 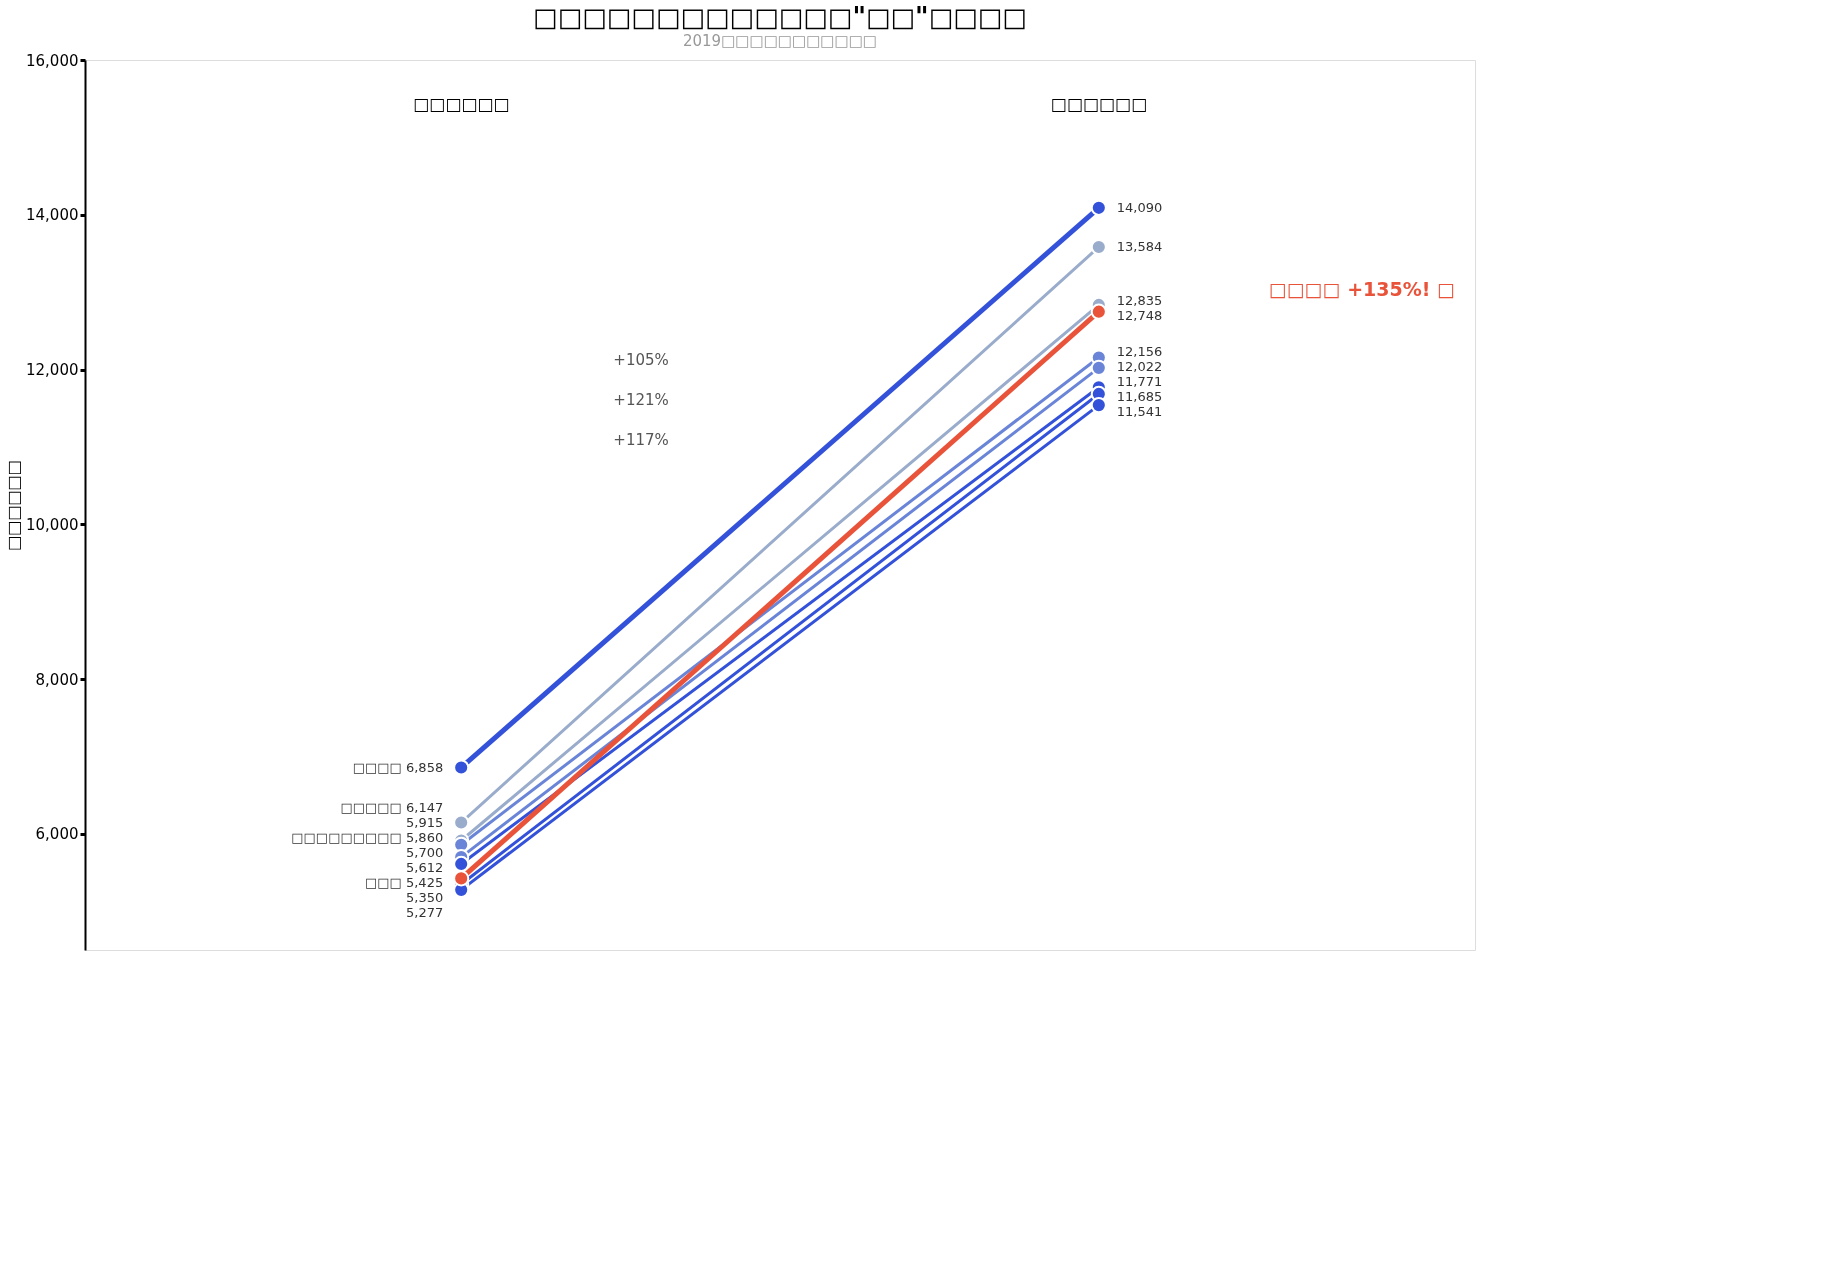 I want to click on data-label: 13,584, so click(x=1139, y=246).